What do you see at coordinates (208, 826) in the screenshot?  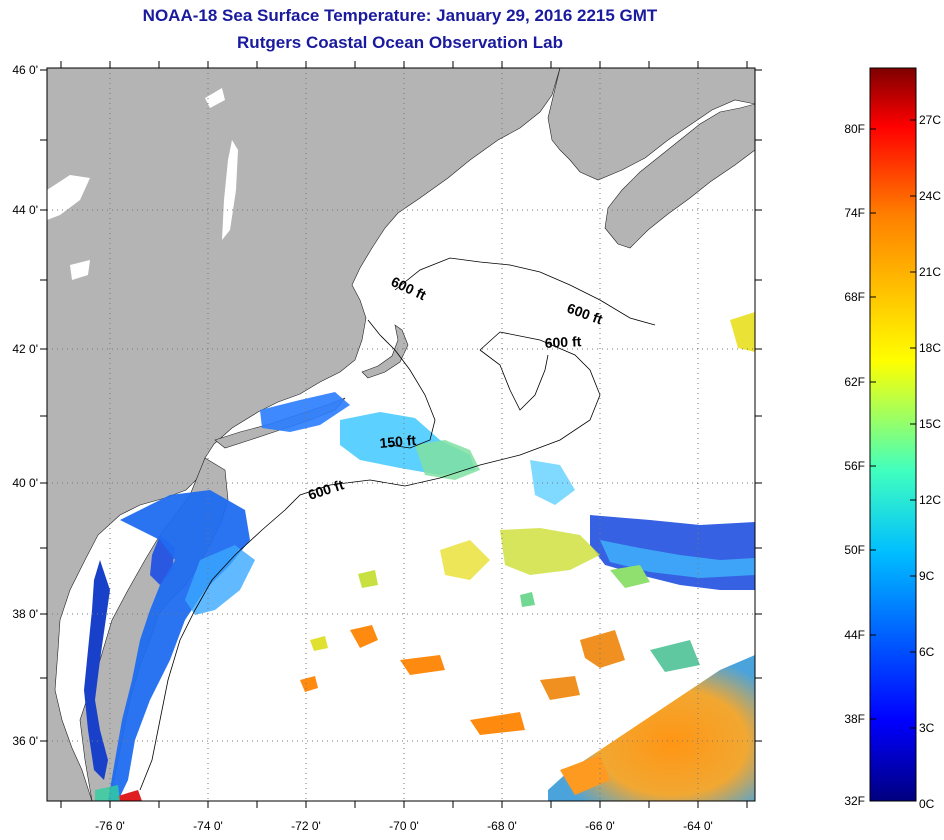 I see `lon-label-74: -74 0'` at bounding box center [208, 826].